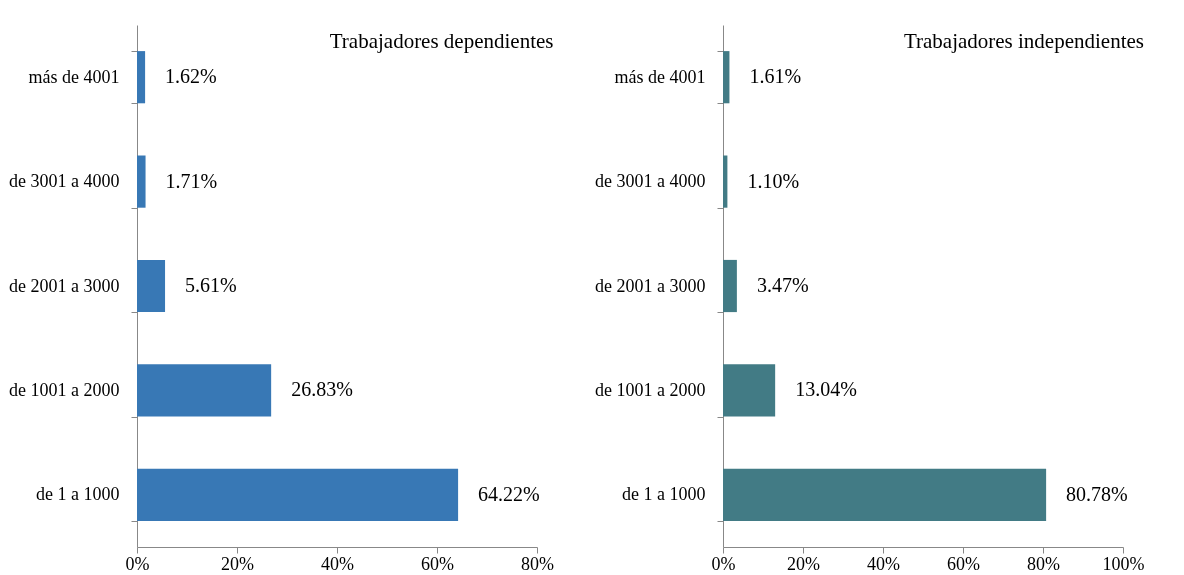 This screenshot has width=1184, height=575. Describe the element at coordinates (441, 41) in the screenshot. I see `chart-title: Trabajadores dependientes` at that location.